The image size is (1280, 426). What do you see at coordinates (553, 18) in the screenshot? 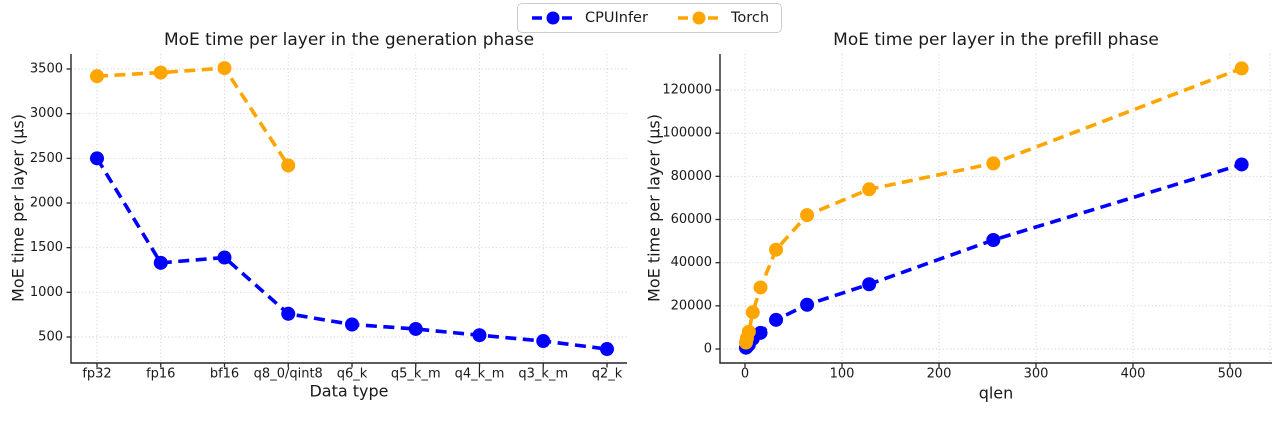
I see `legend-line-cpuinfer-icon` at bounding box center [553, 18].